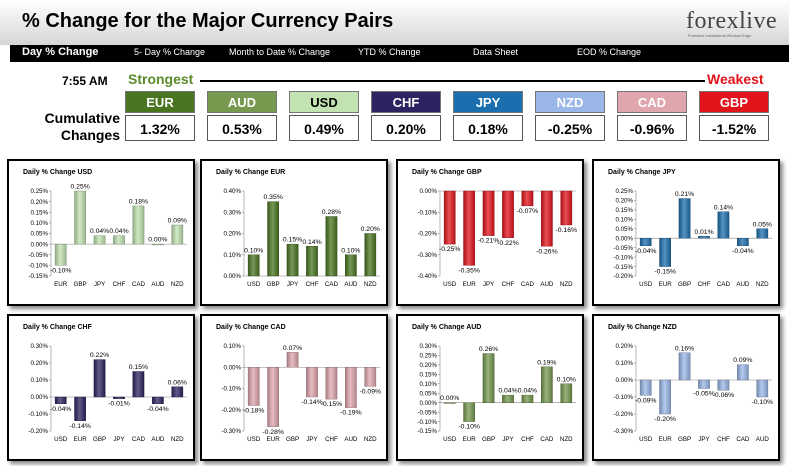 The image size is (789, 466). What do you see at coordinates (684, 194) in the screenshot?
I see `data-label: 0.21%` at bounding box center [684, 194].